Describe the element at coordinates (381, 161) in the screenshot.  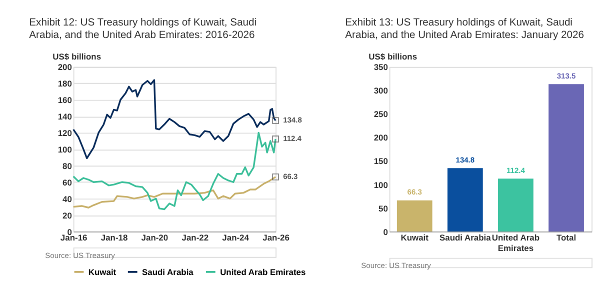
I see `y-tick-label: 150` at that location.